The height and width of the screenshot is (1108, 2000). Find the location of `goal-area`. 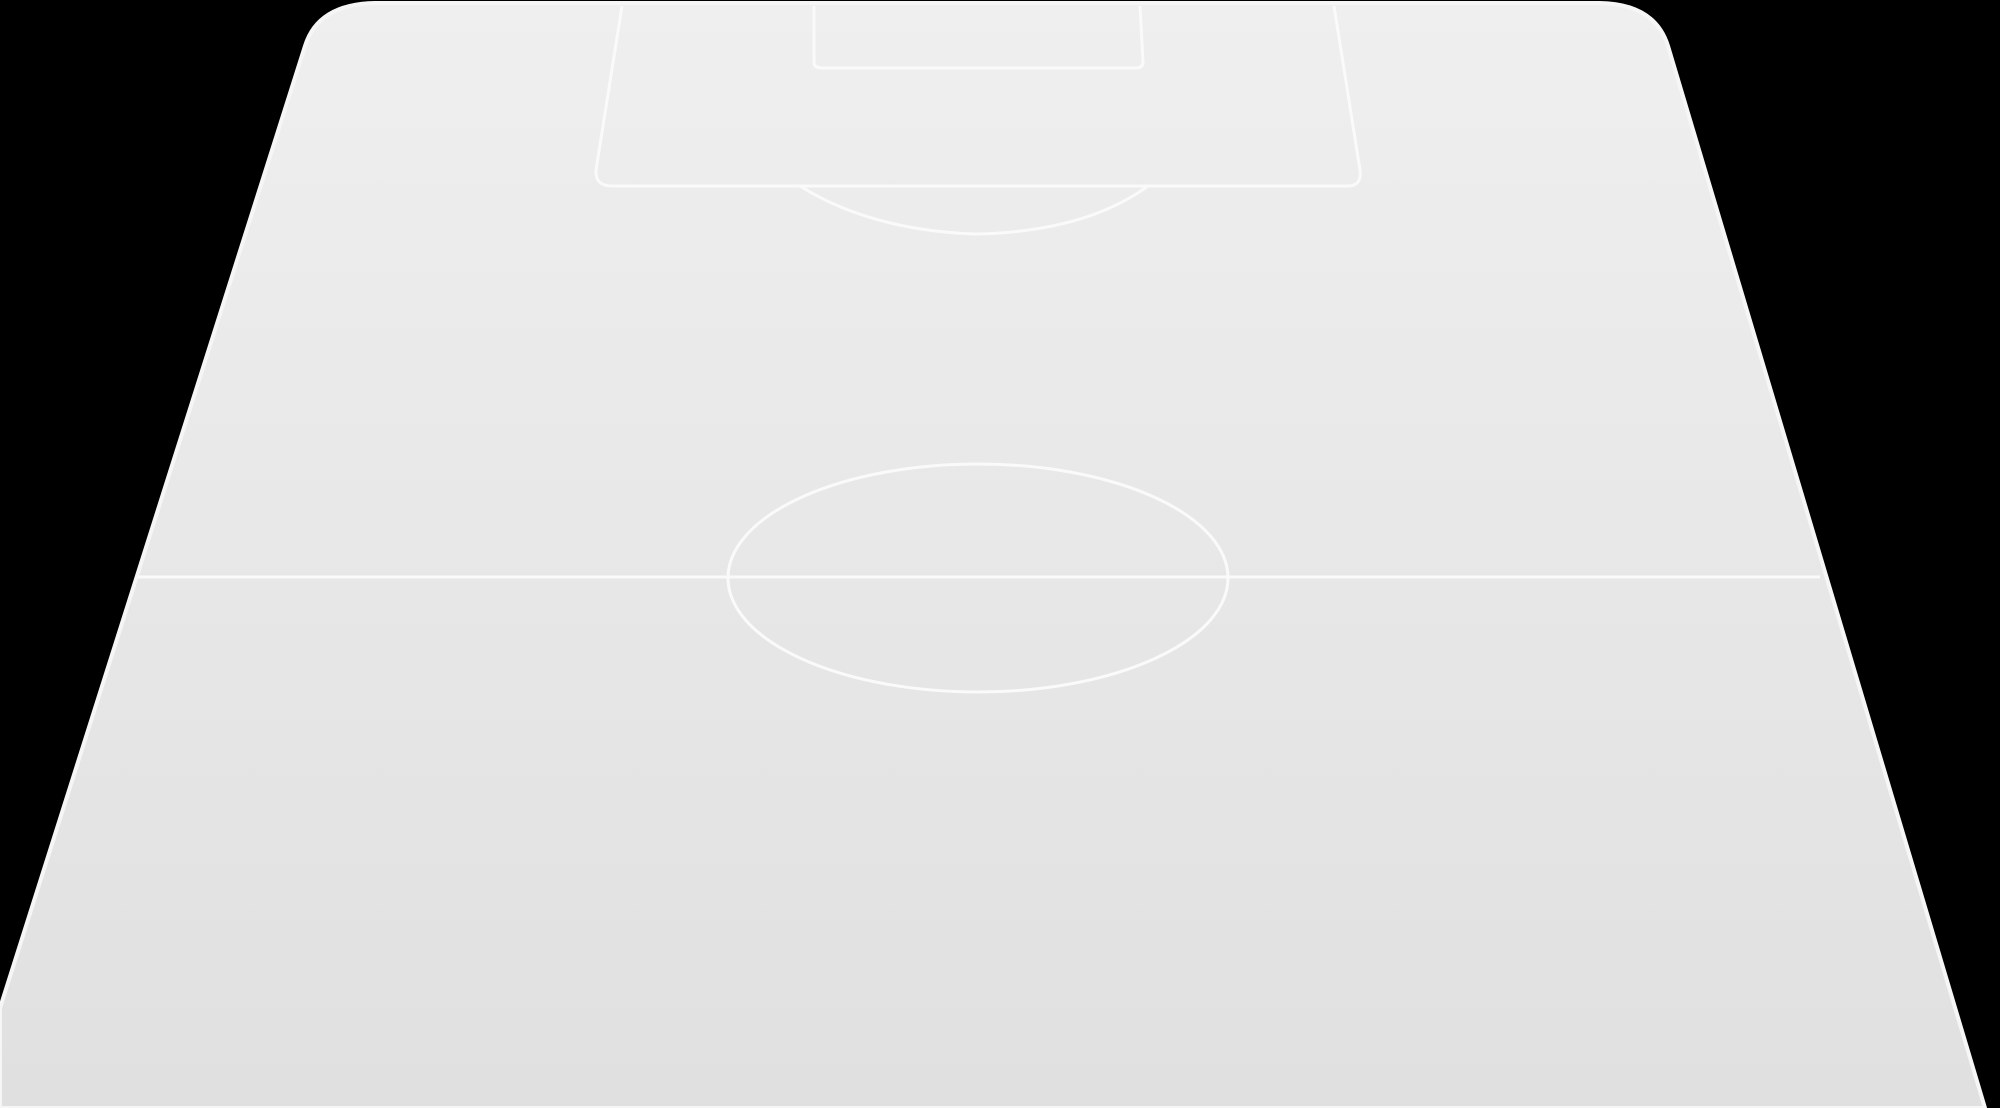

goal-area is located at coordinates (978, 37).